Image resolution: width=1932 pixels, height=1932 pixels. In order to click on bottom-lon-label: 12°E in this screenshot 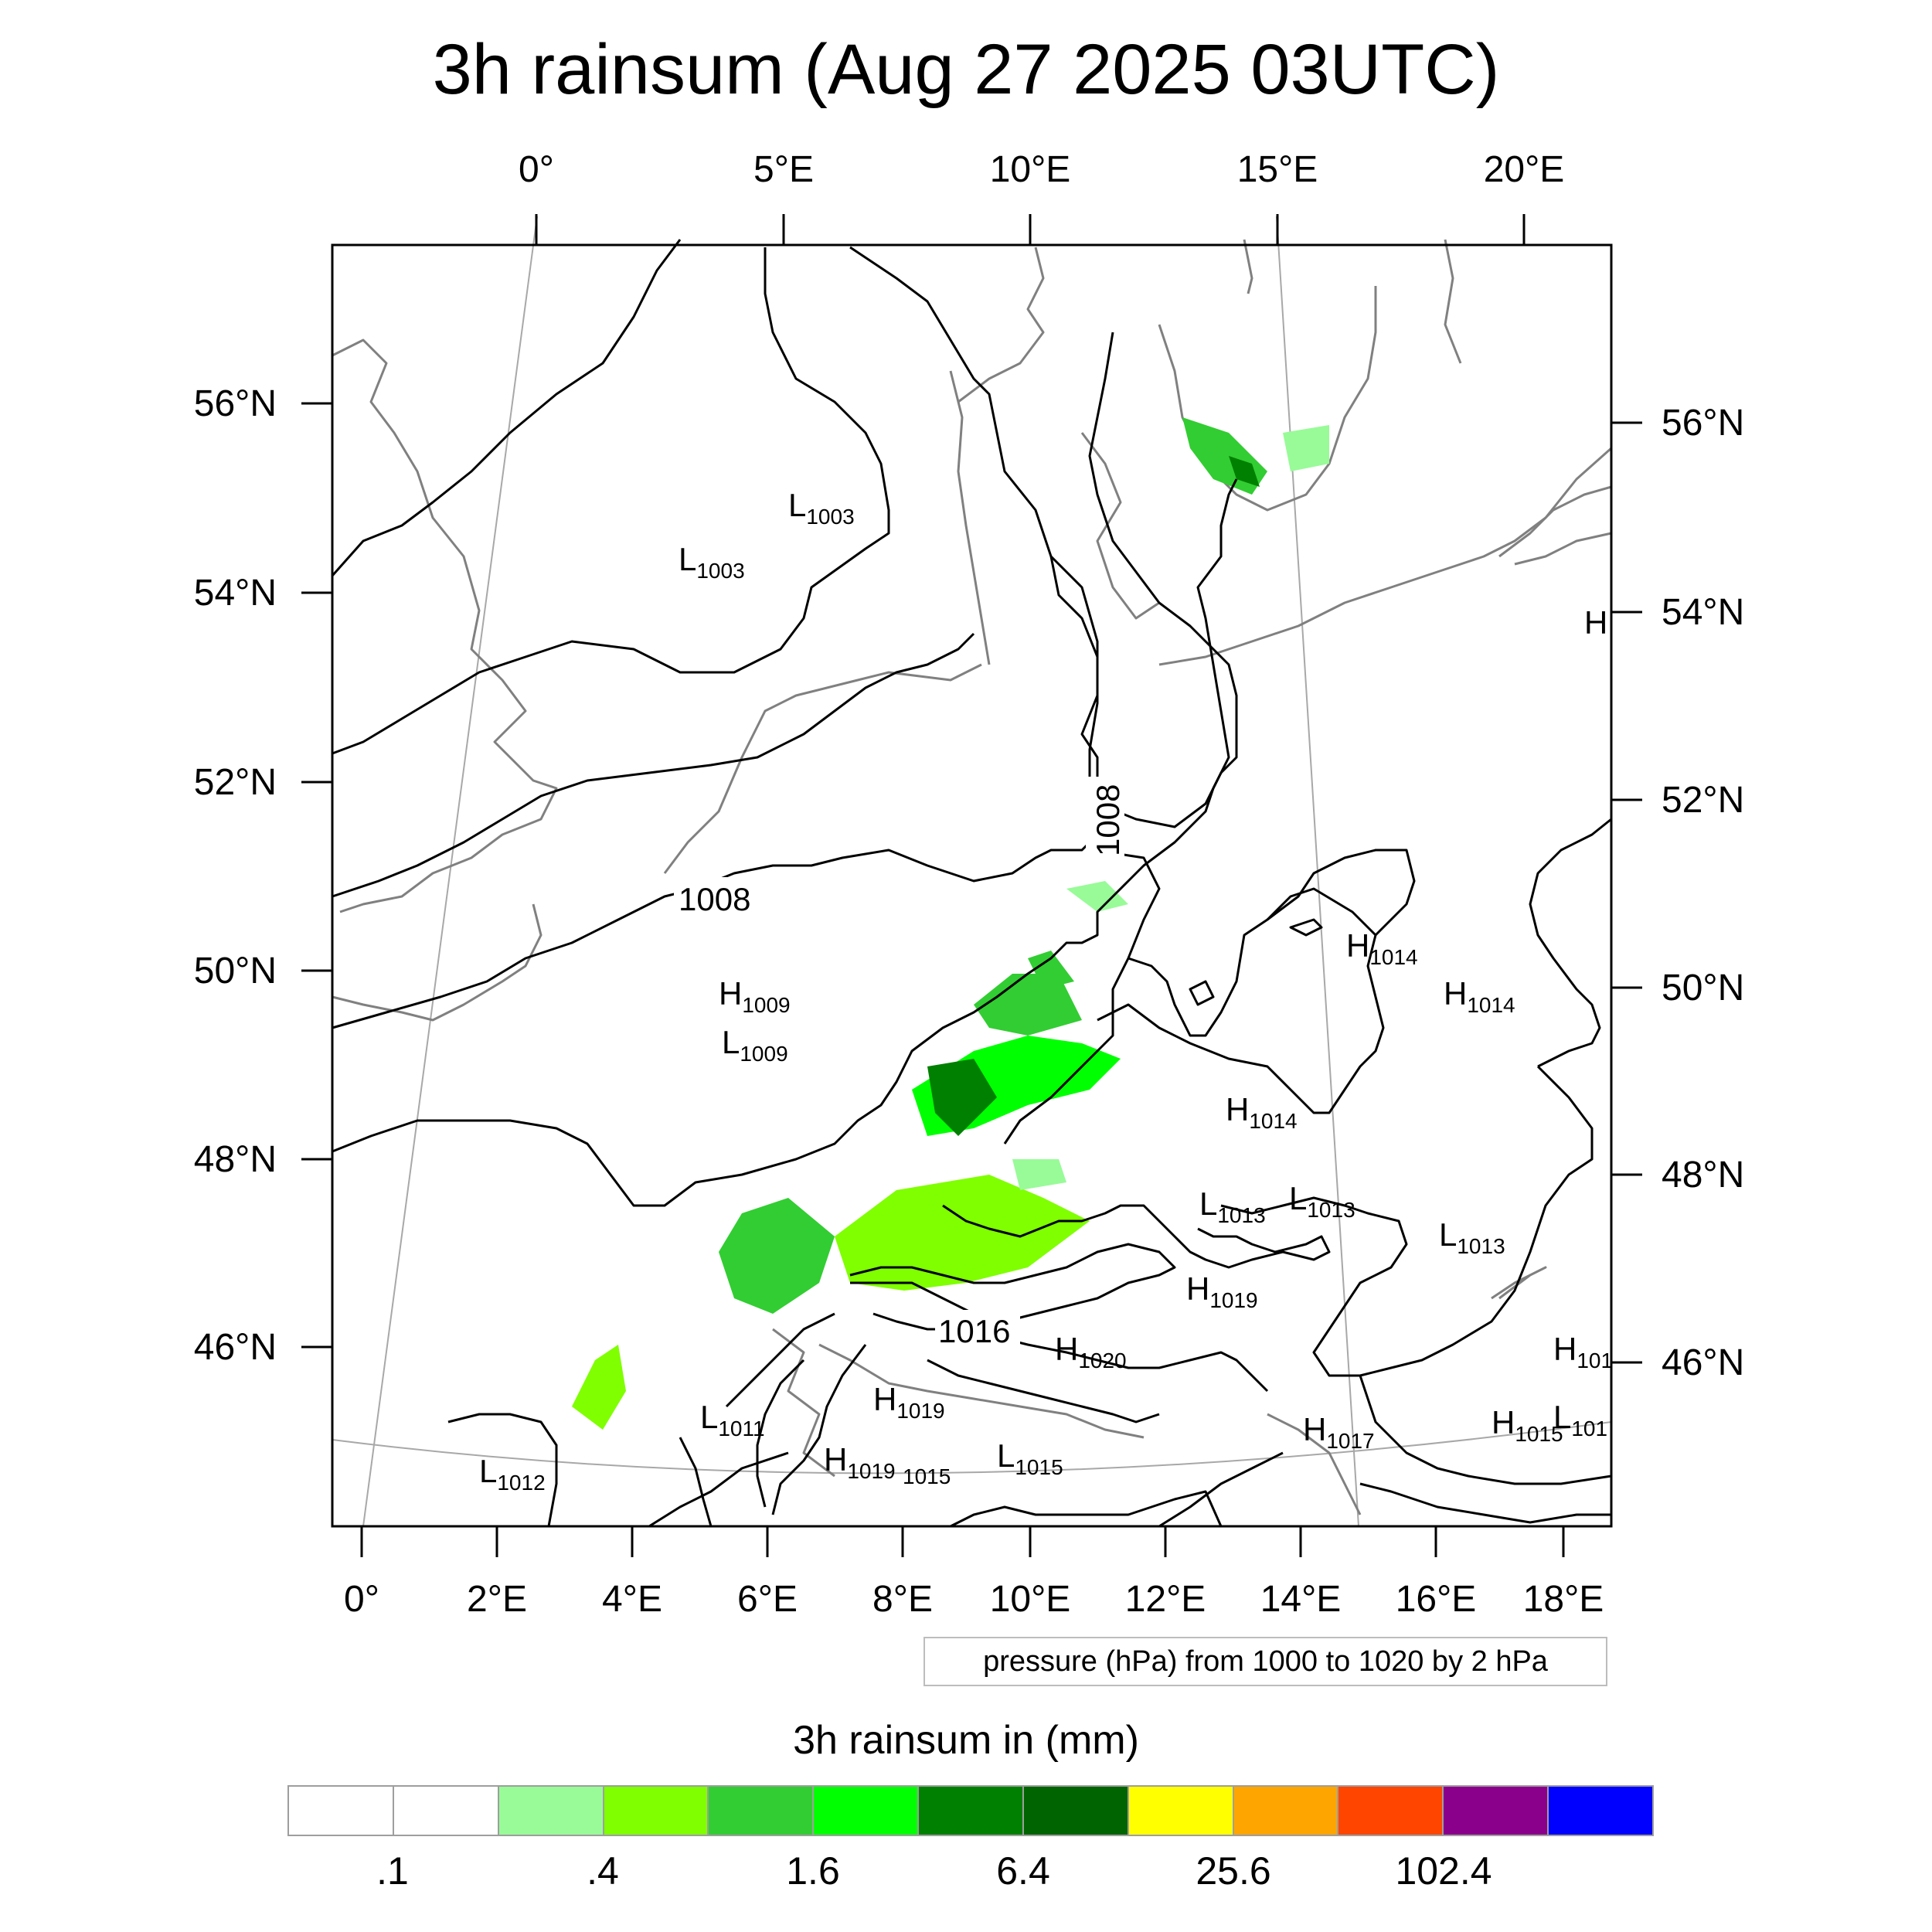, I will do `click(1165, 1600)`.